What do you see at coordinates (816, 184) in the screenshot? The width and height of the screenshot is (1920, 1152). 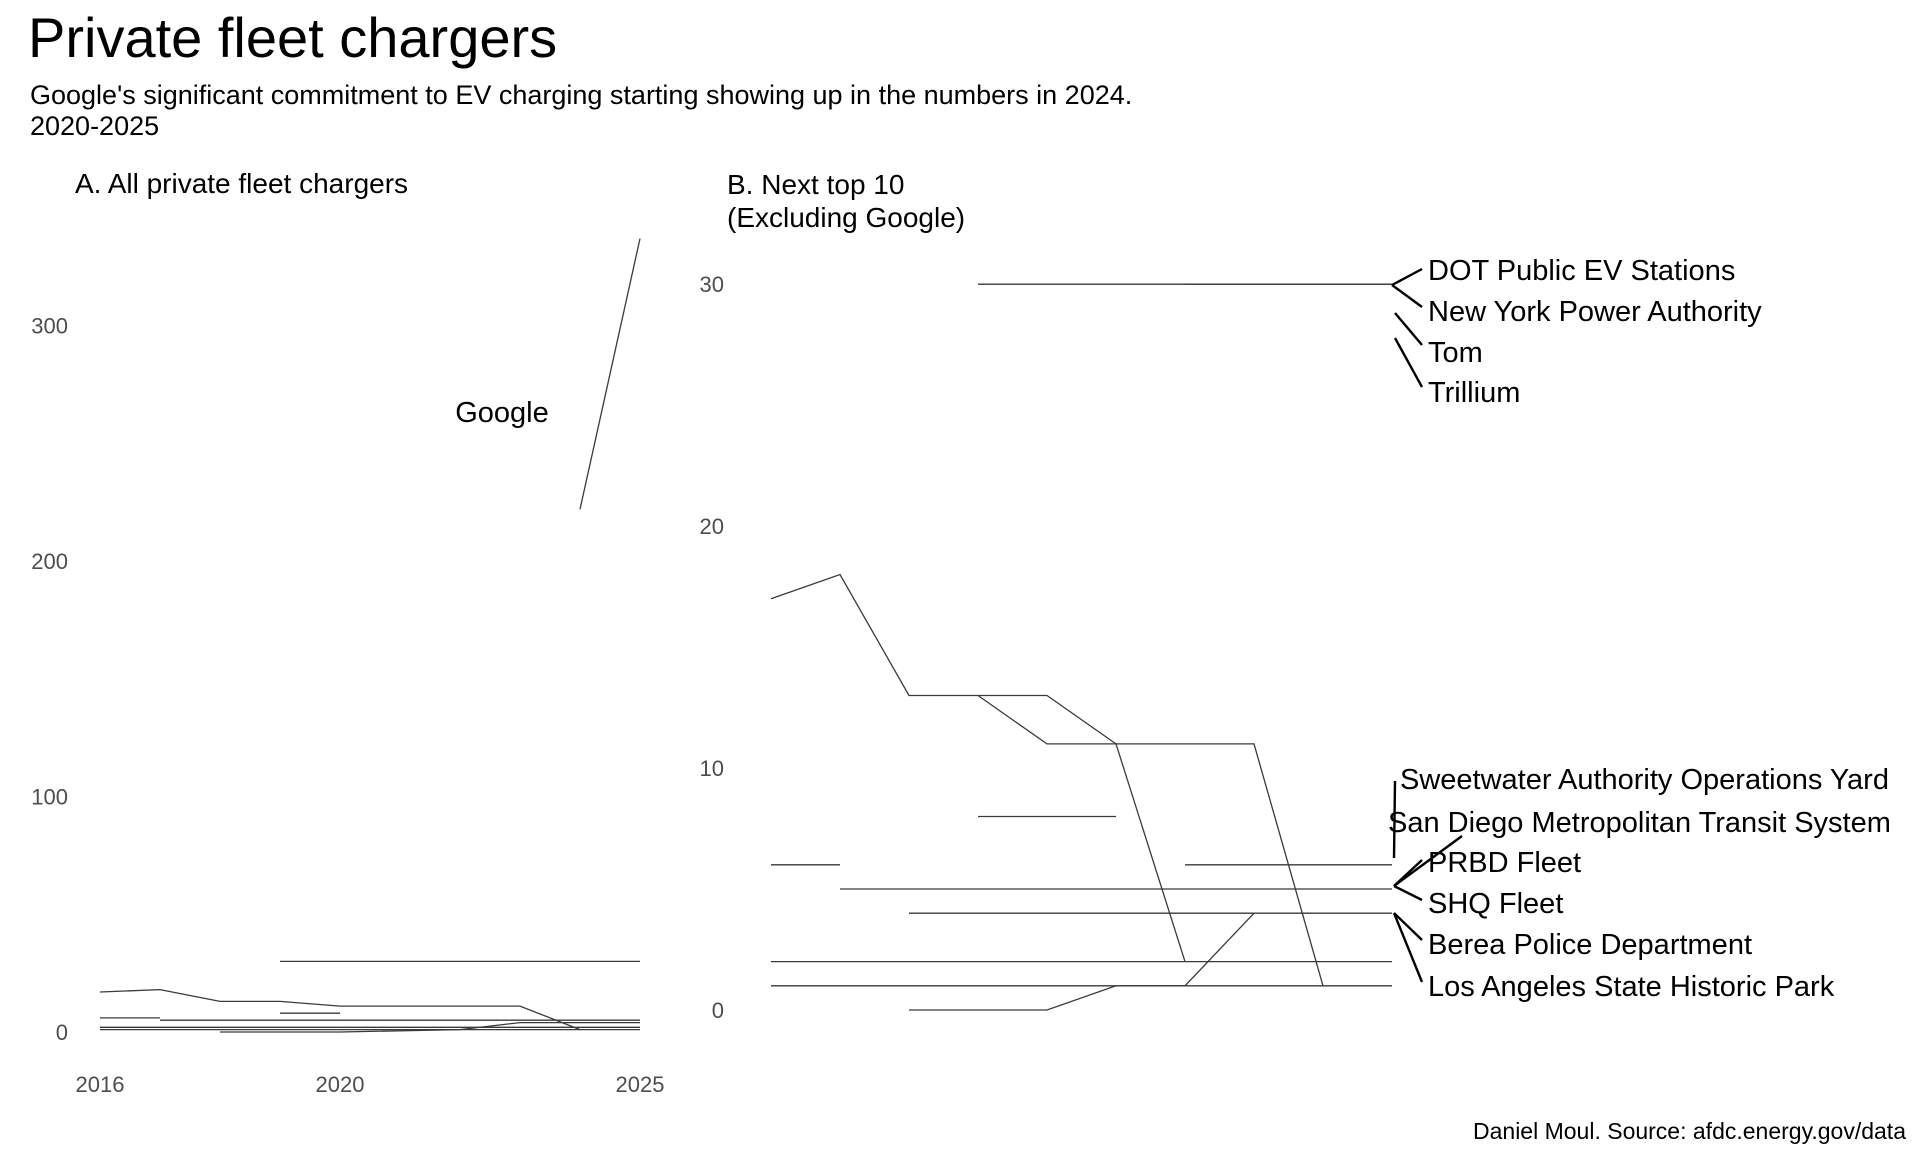 I see `panel-b-title-line-1: B. Next top 10` at bounding box center [816, 184].